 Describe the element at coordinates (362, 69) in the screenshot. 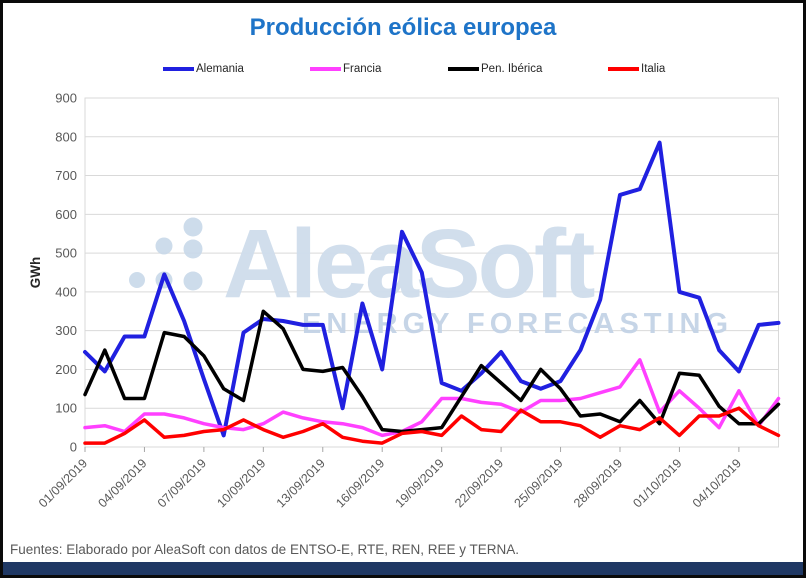

I see `legend-label-francia: Francia` at that location.